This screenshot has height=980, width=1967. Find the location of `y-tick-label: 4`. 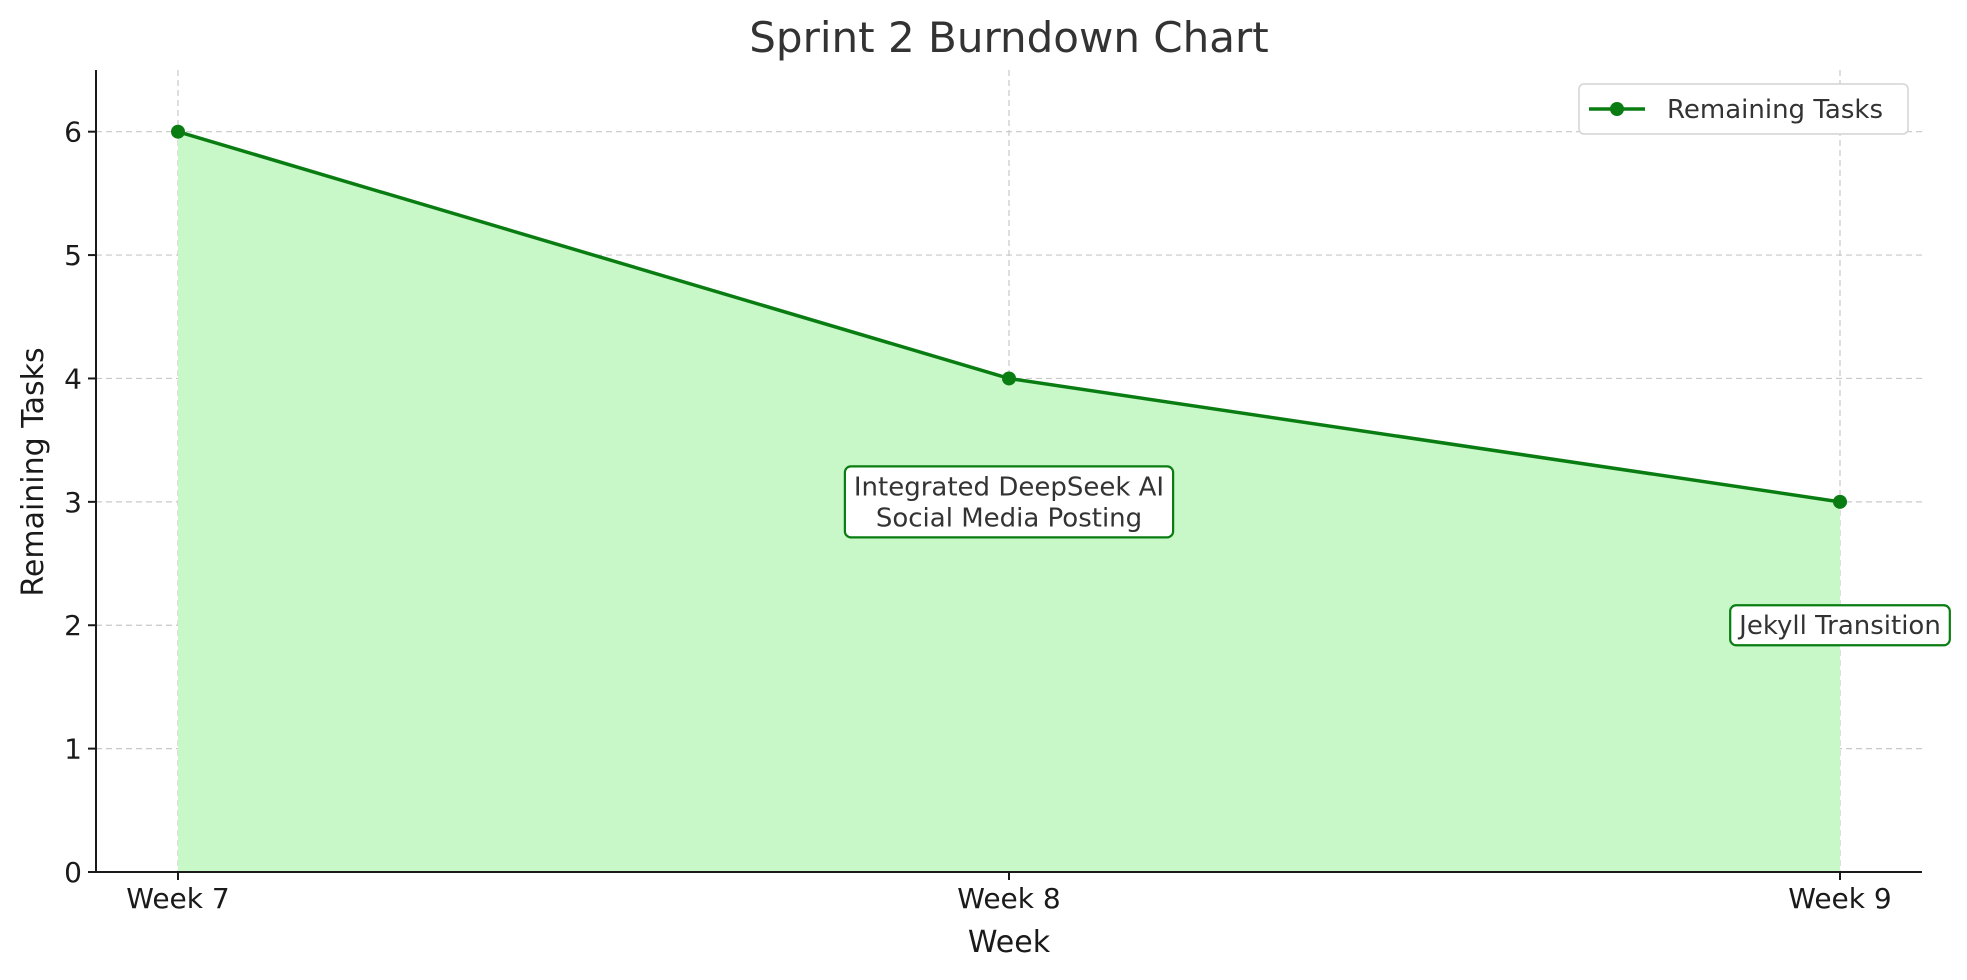

y-tick-label: 4 is located at coordinates (73, 378).